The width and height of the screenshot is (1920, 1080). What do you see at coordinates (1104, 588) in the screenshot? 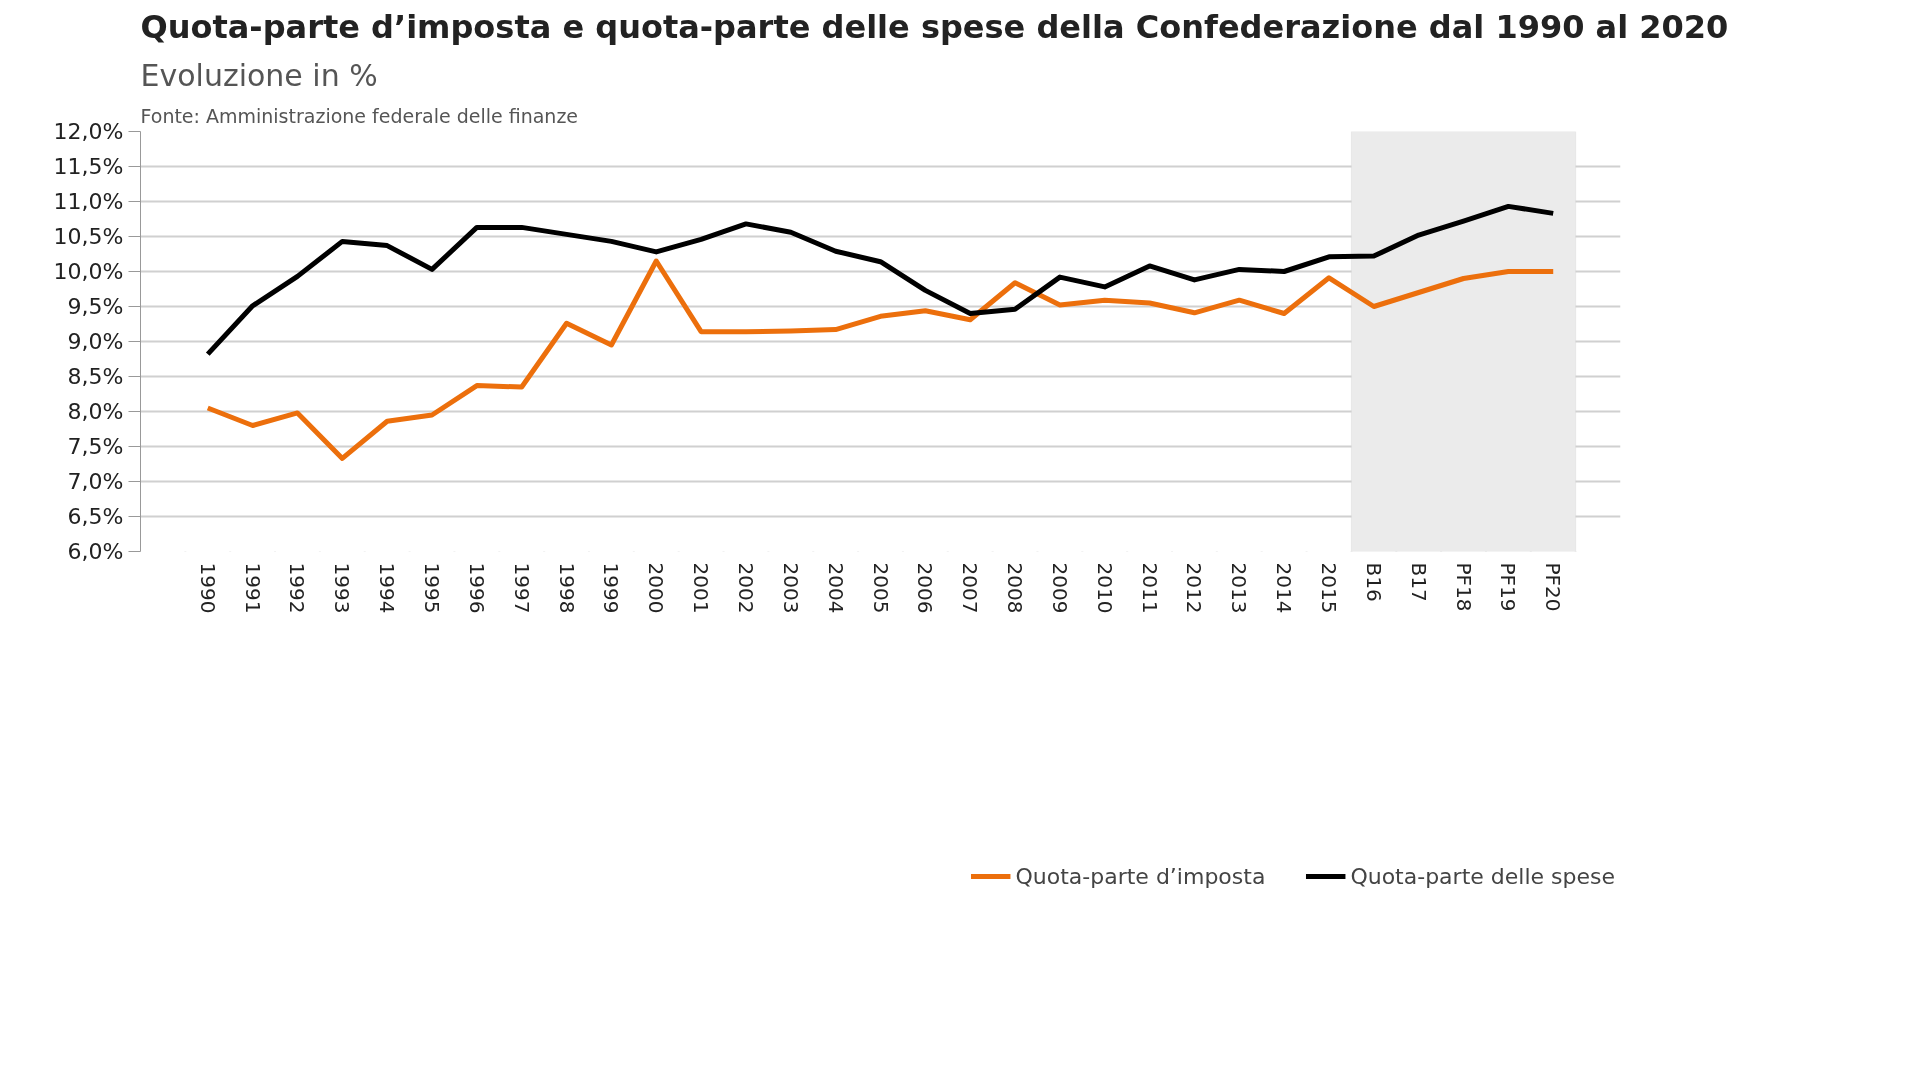
I see `x-tick-label: 2010` at bounding box center [1104, 588].